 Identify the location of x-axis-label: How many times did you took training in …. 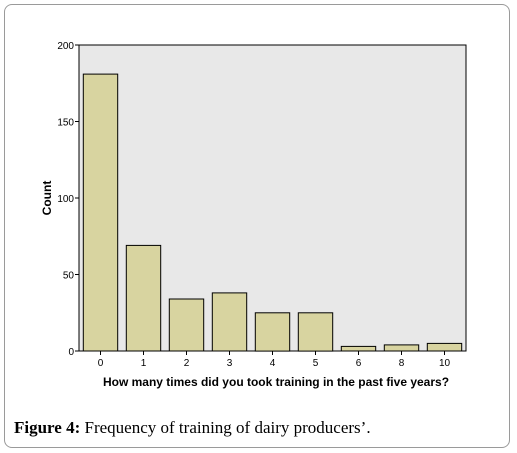
(276, 382).